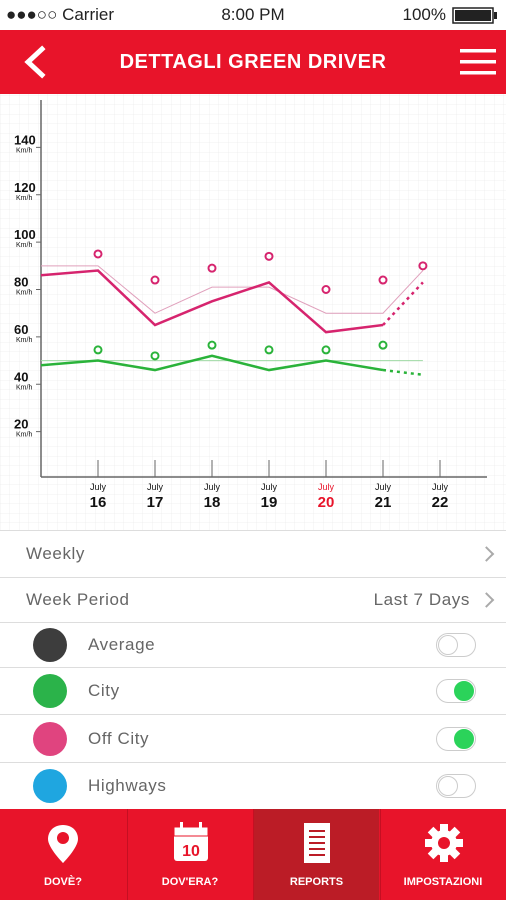  What do you see at coordinates (253, 553) in the screenshot?
I see `settings-row: Weekly` at bounding box center [253, 553].